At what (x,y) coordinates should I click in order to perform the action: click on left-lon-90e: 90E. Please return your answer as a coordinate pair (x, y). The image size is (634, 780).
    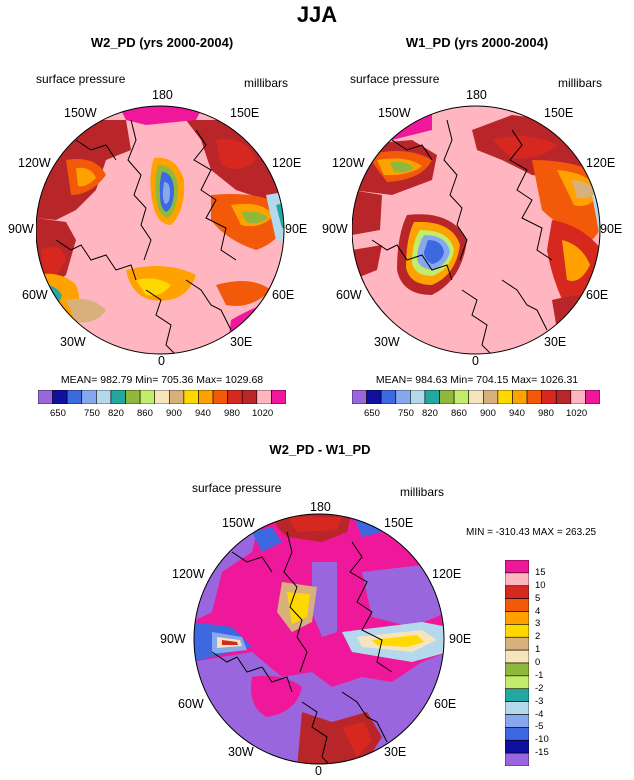
    Looking at the image, I should click on (296, 229).